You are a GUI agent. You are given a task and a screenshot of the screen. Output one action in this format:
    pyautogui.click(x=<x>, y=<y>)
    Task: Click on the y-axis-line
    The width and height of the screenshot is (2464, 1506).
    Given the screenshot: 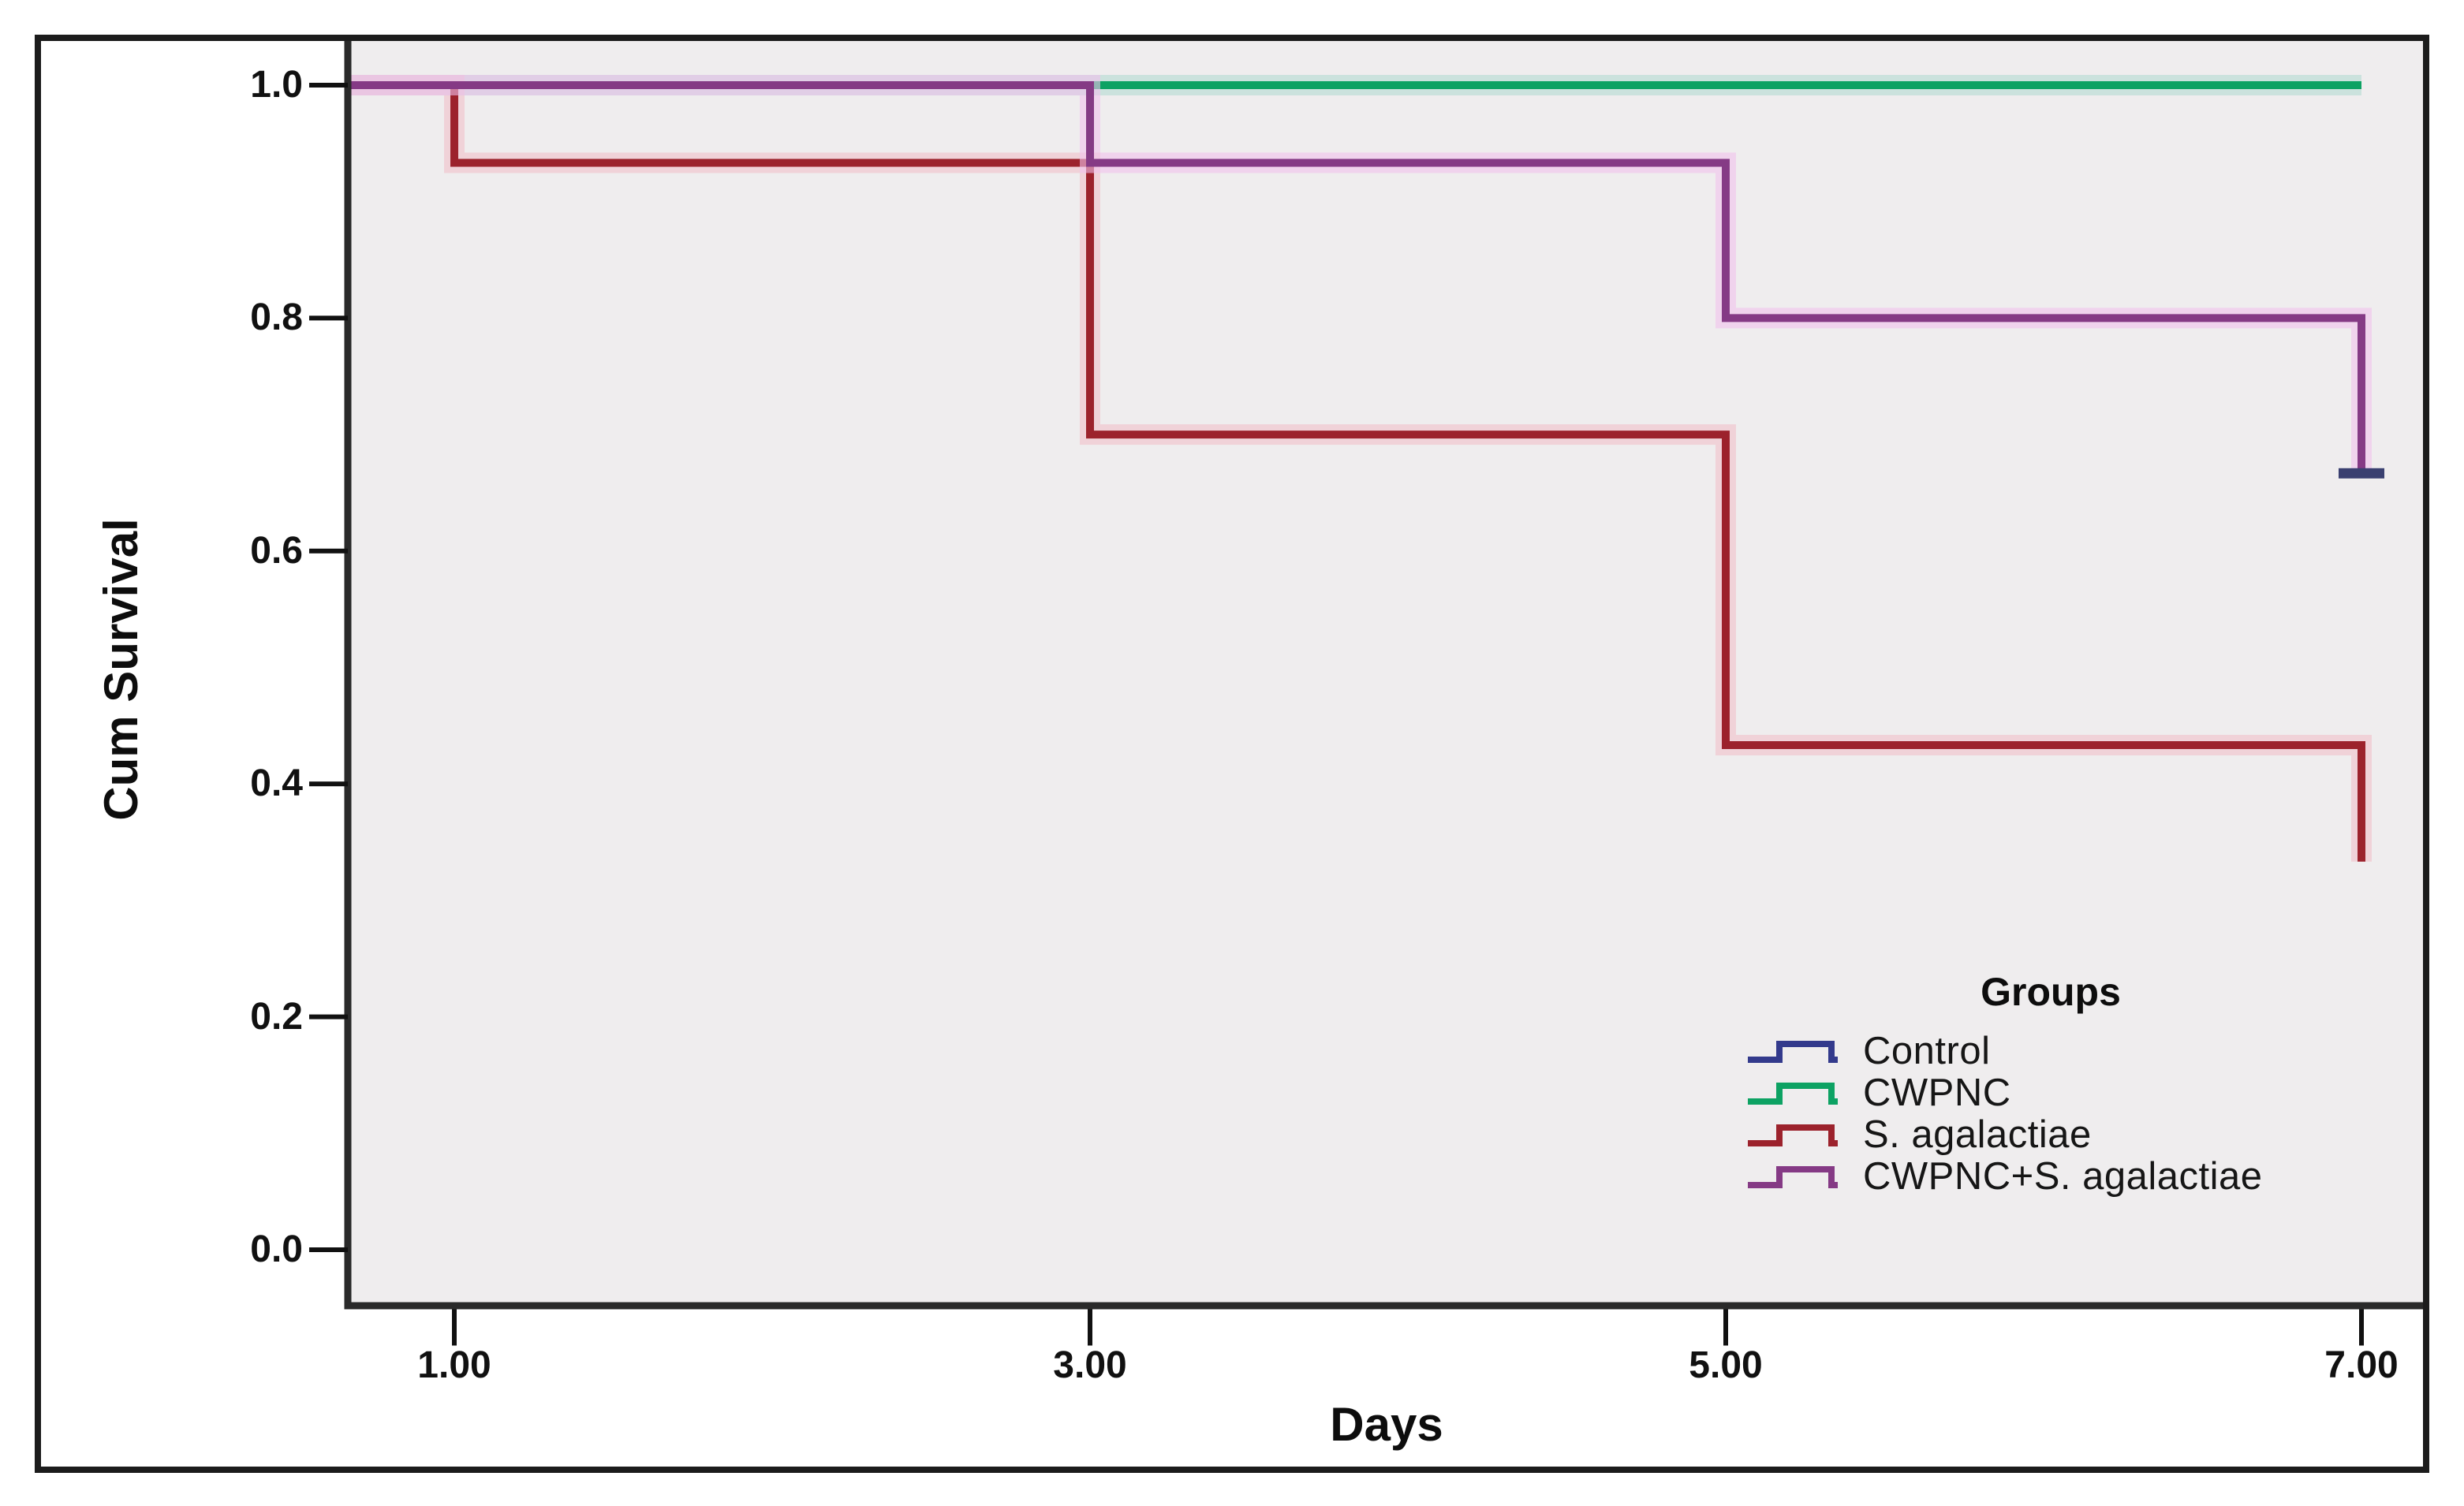 What is the action you would take?
    pyautogui.click(x=348, y=675)
    